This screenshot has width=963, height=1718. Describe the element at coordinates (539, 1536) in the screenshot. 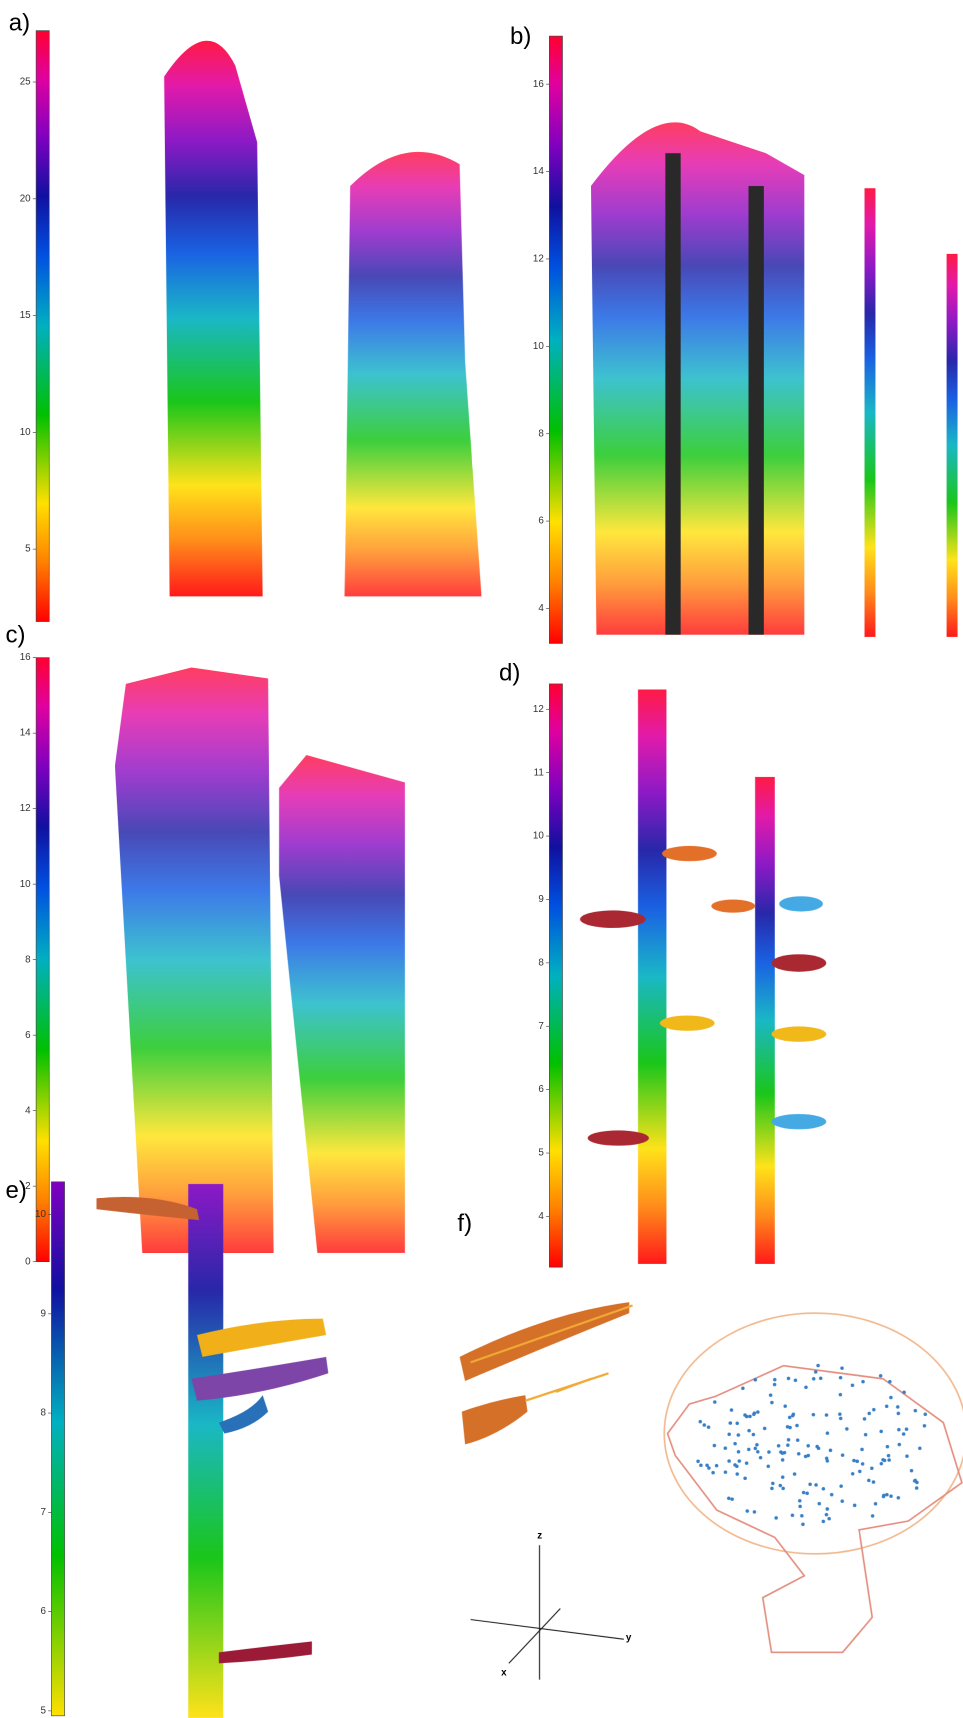

I see `axis-label: z` at that location.